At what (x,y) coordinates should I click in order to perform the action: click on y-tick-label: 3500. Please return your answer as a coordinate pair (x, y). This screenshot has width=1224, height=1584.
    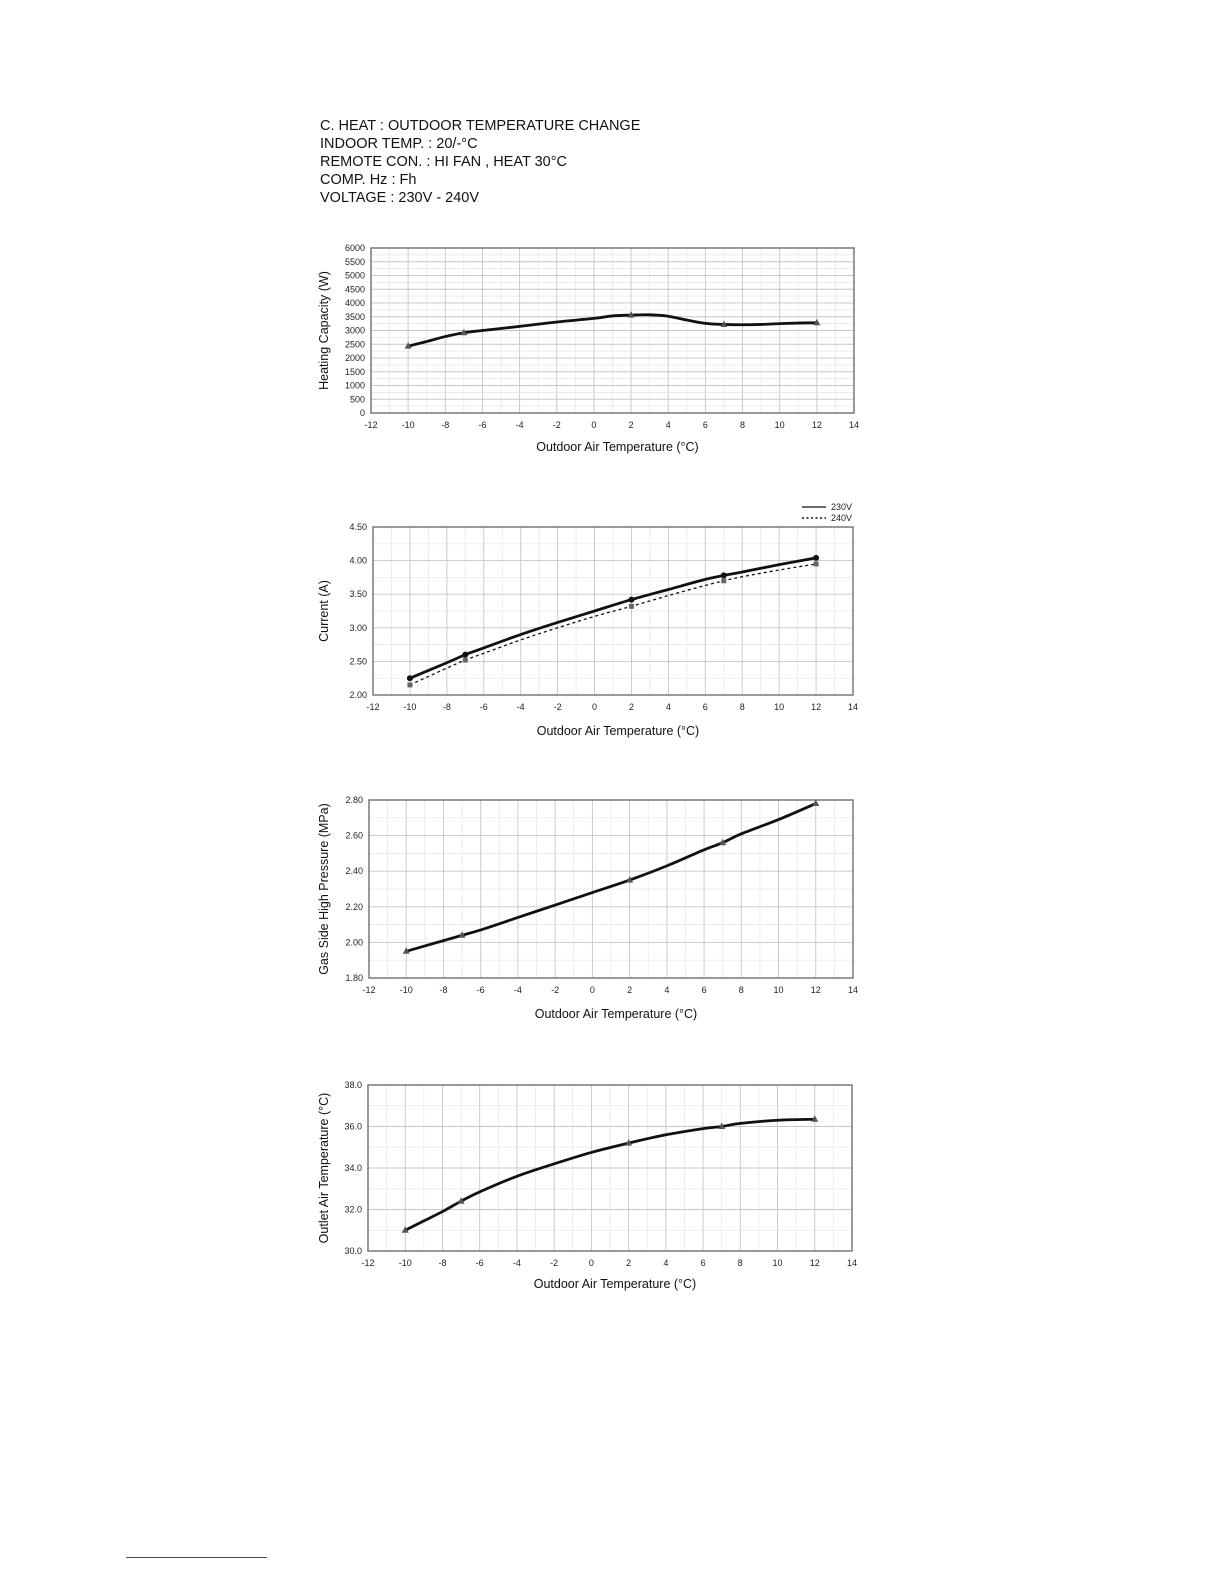
    Looking at the image, I should click on (355, 317).